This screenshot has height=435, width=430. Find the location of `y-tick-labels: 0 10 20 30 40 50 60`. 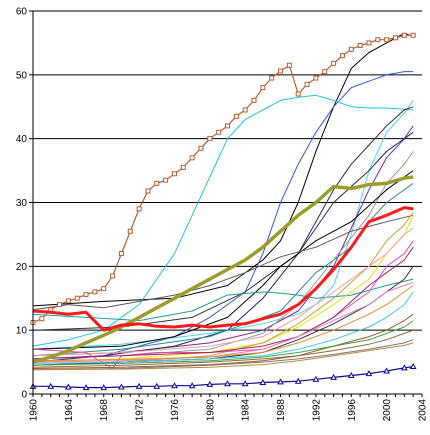

y-tick-labels: 0 10 20 30 40 50 60 is located at coordinates (22, 204).